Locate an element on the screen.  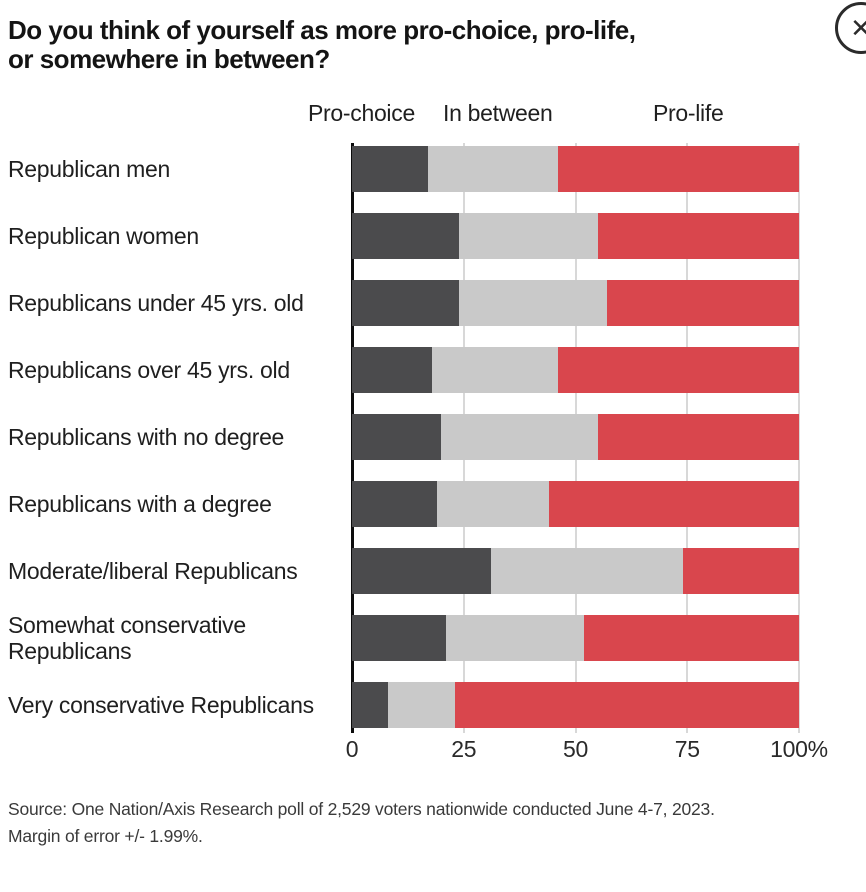
chart-row: Somewhat conservative Republicans is located at coordinates (433, 638).